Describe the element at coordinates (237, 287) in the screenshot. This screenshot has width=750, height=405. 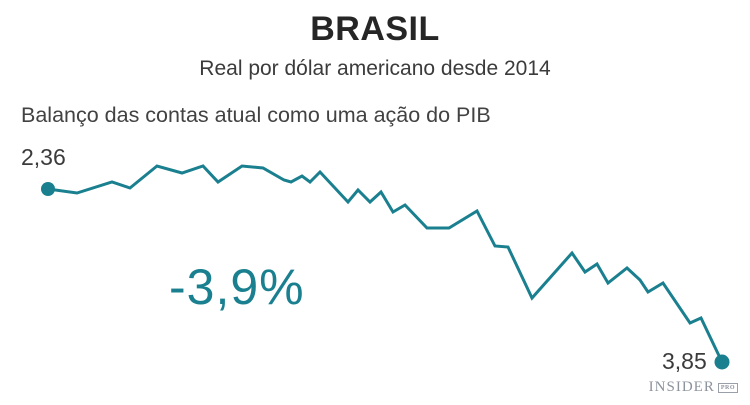
I see `change-percentage: -3,9%` at that location.